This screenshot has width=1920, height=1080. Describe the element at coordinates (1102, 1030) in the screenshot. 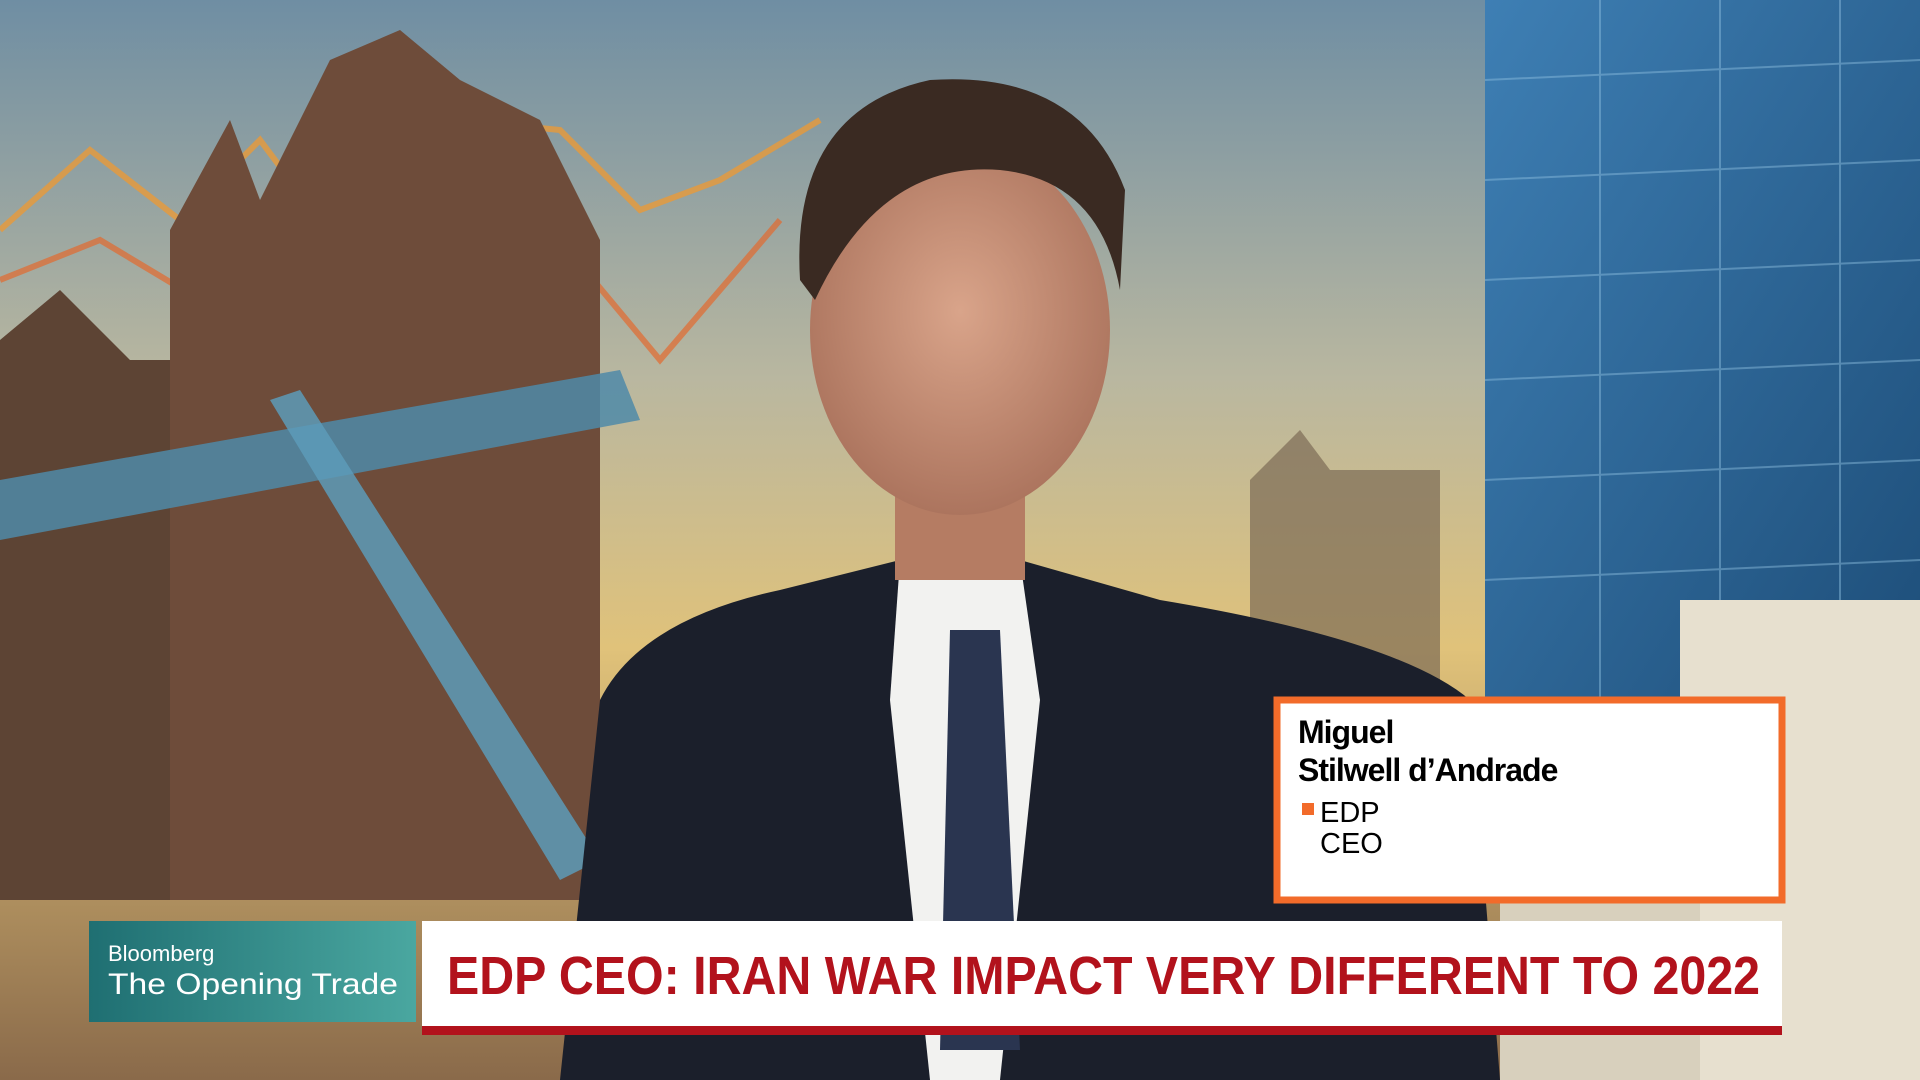

I see `headline-underline` at that location.